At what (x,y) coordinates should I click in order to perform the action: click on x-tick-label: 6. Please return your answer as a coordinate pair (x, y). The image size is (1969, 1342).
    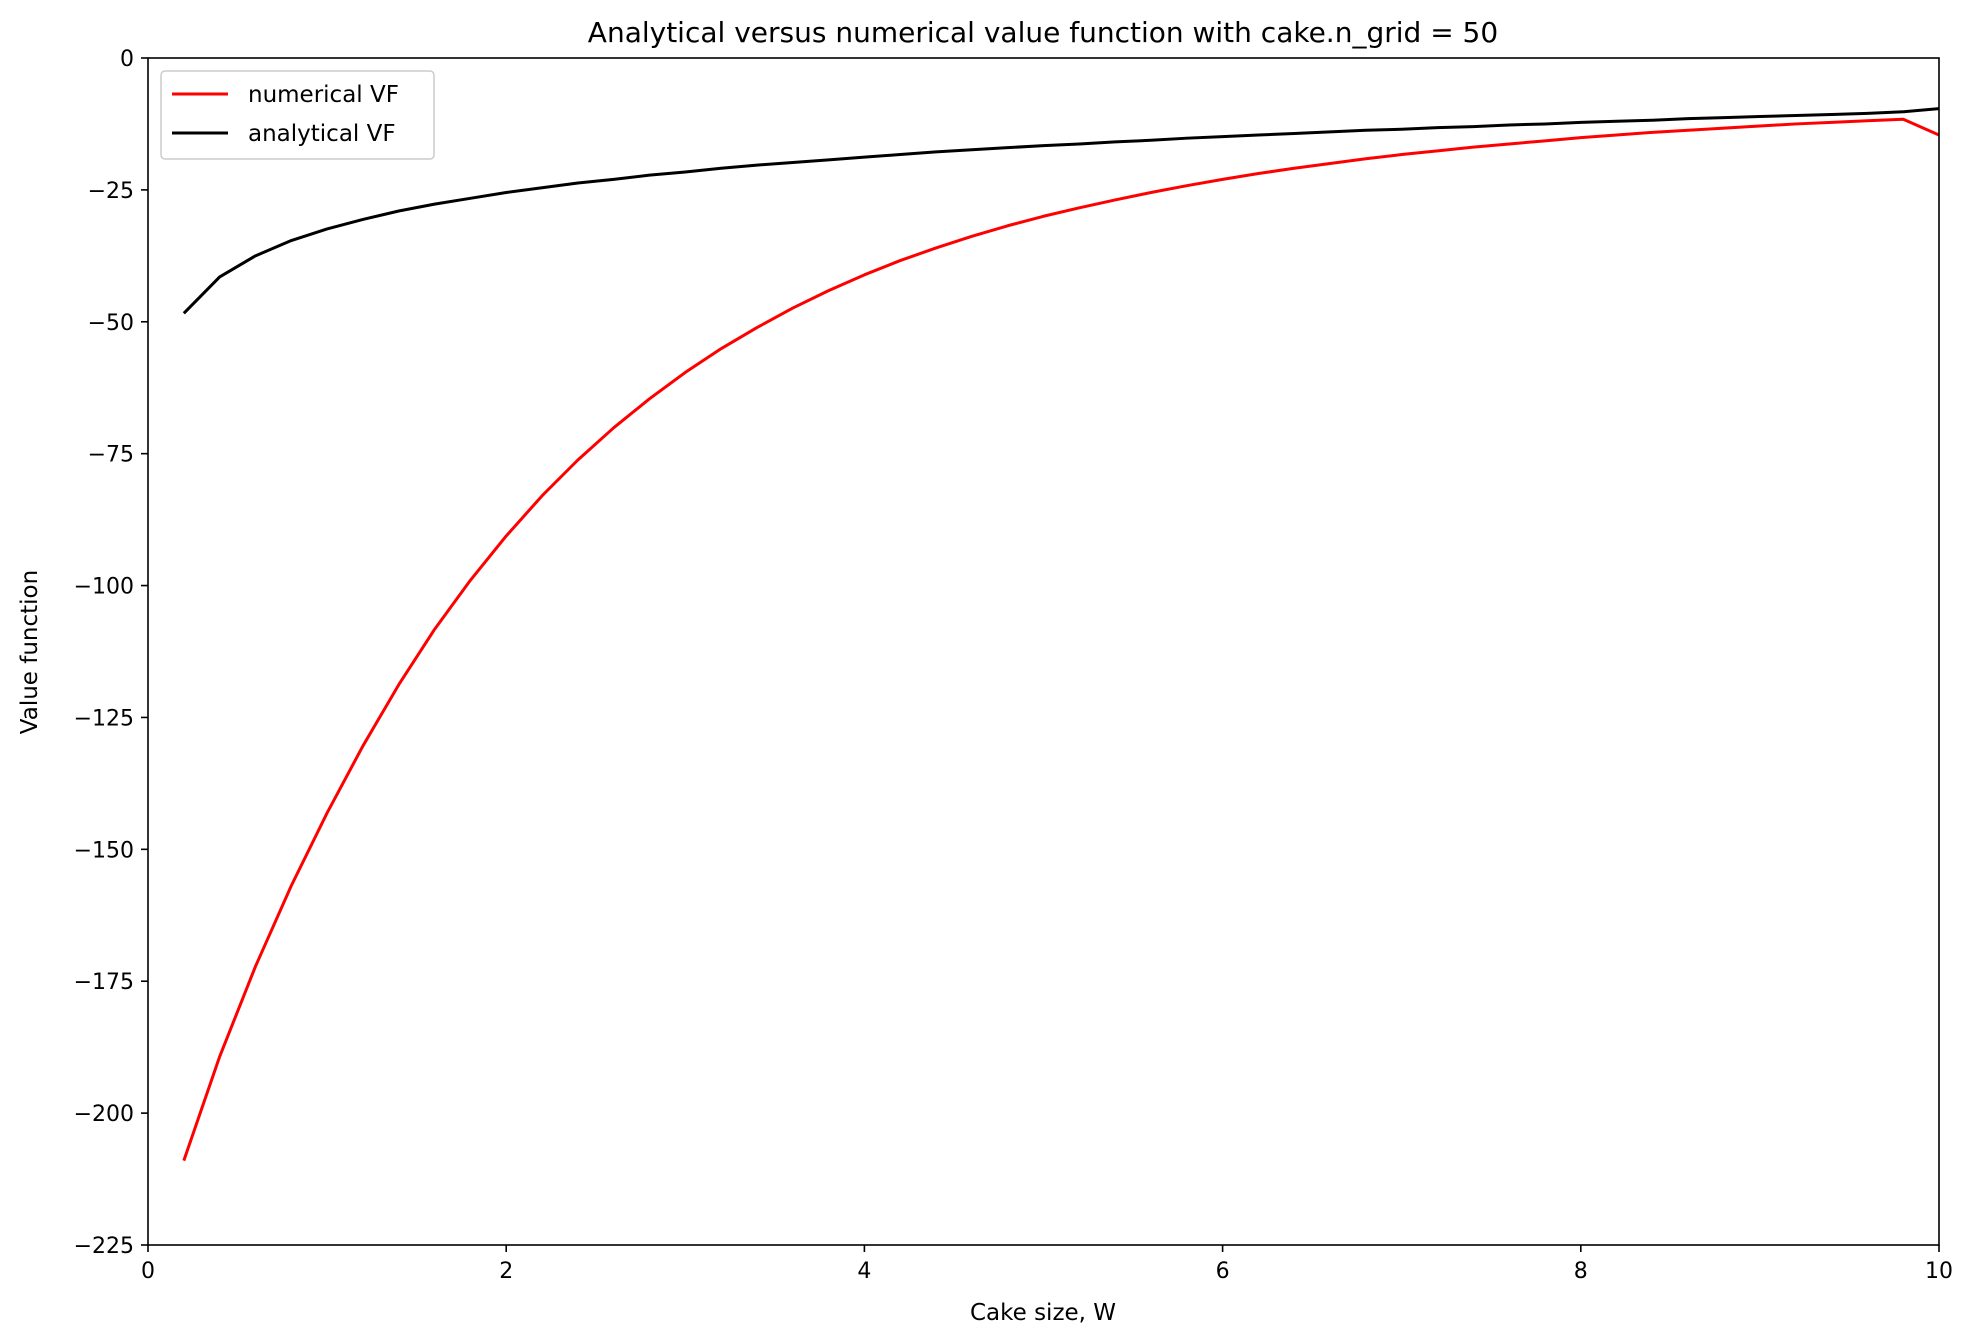
    Looking at the image, I should click on (1223, 1271).